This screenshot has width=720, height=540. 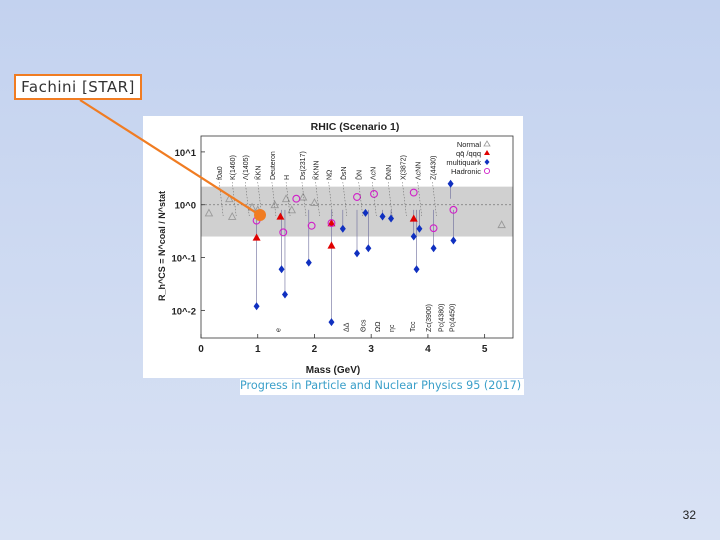 What do you see at coordinates (453, 318) in the screenshot?
I see `bottom-label: Pc(4450)` at bounding box center [453, 318].